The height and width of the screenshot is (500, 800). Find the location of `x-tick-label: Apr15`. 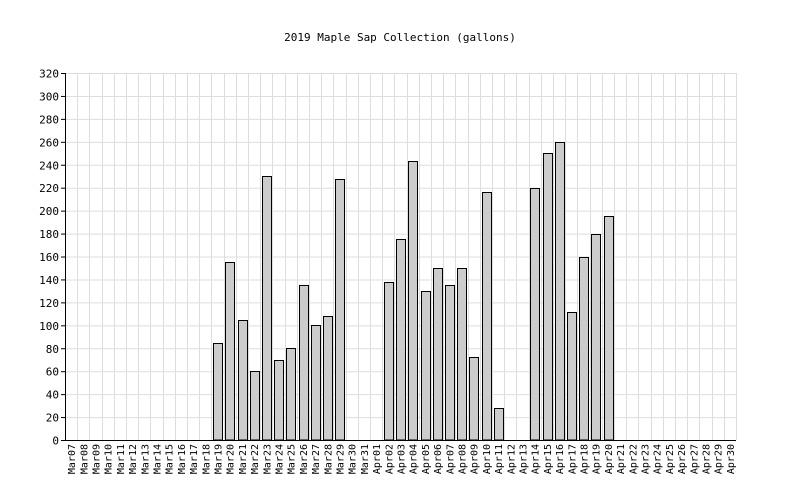

x-tick-label: Apr15 is located at coordinates (548, 459).